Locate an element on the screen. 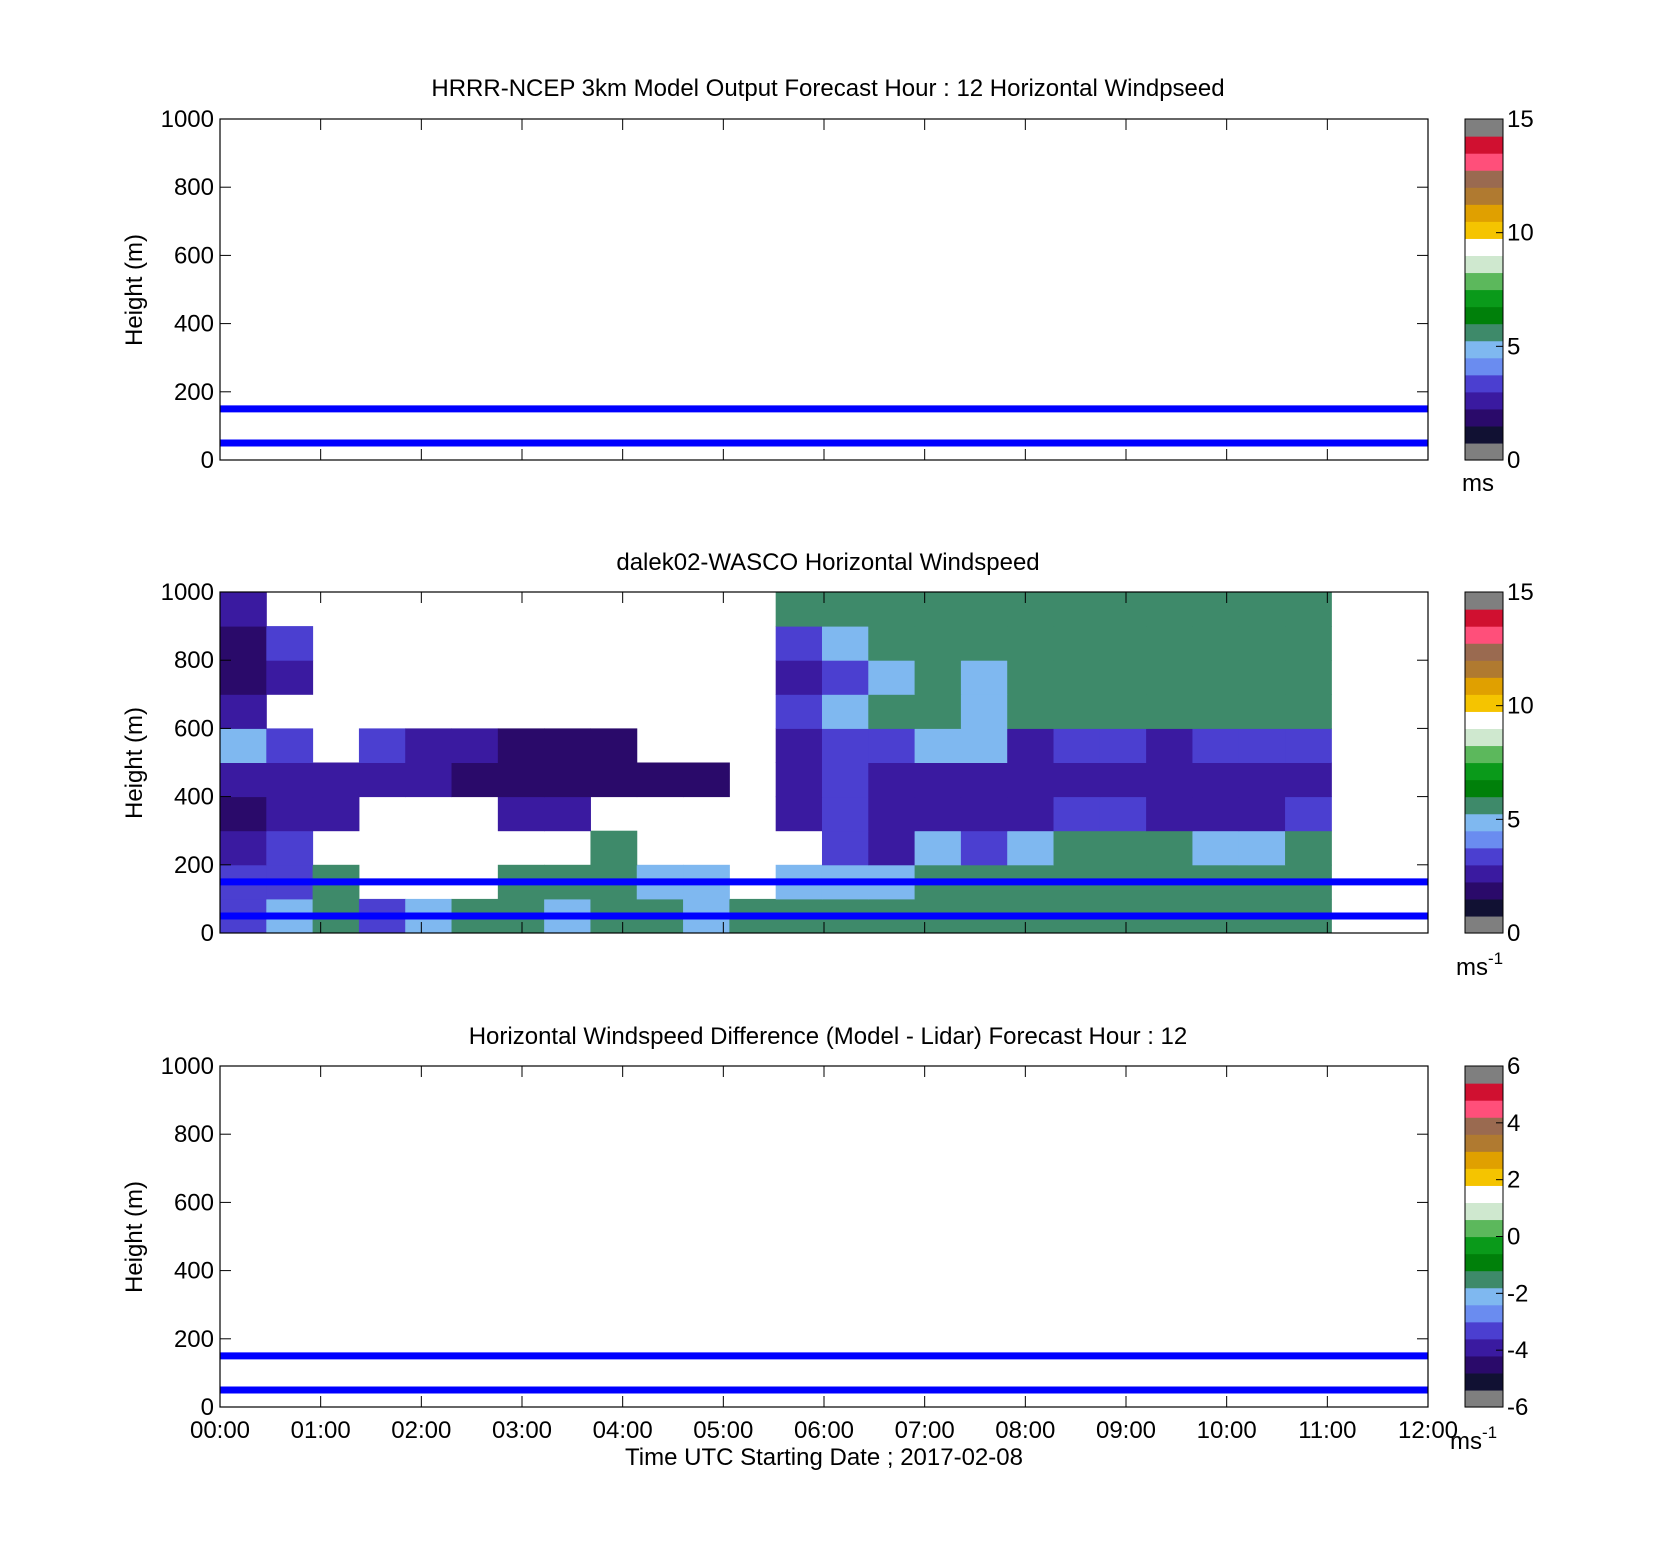 This screenshot has height=1561, width=1680. lidar-panel-title: dalek02-WASCO Horizontal Windspeed is located at coordinates (827, 562).